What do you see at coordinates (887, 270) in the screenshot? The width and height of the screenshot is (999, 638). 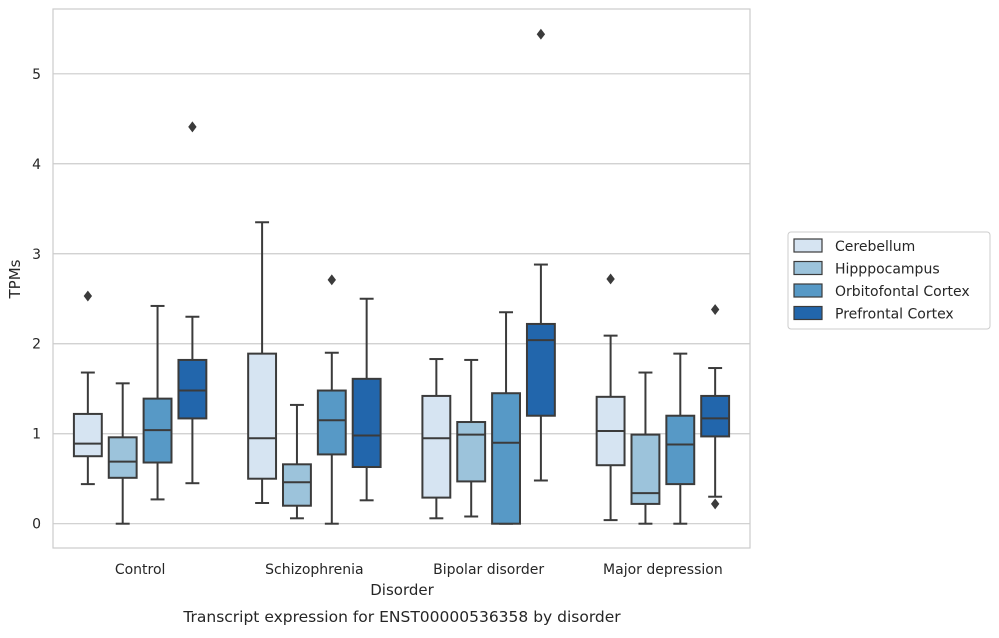 I see `legend-label: Hipppocampus` at bounding box center [887, 270].